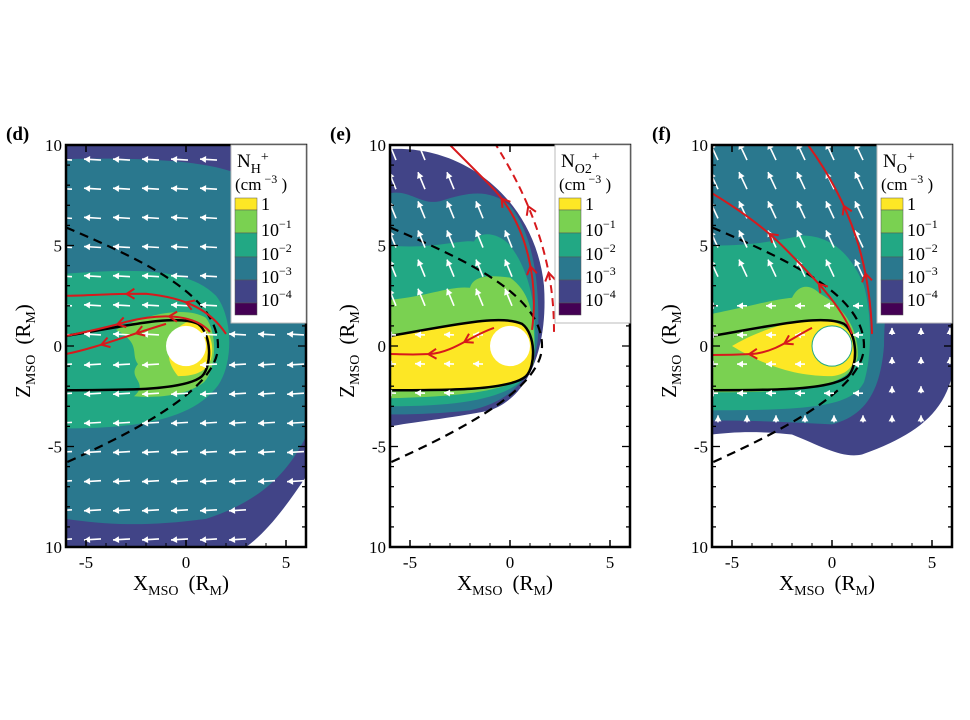  I want to click on legend-level-label: 10−3, so click(276, 275).